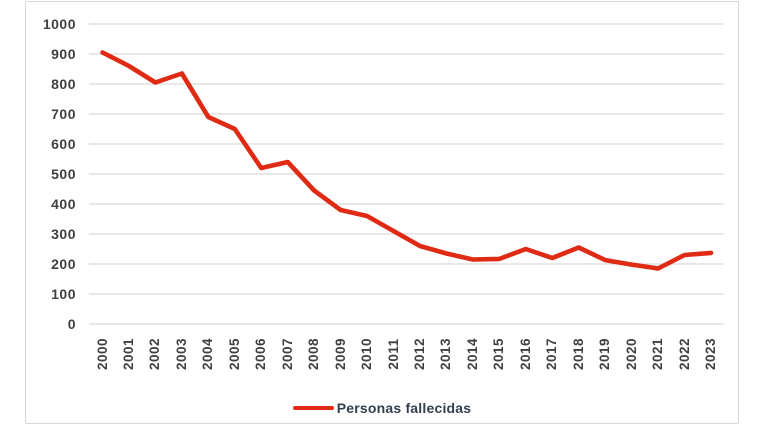  What do you see at coordinates (419, 354) in the screenshot?
I see `x-axis-tick-label: 2012` at bounding box center [419, 354].